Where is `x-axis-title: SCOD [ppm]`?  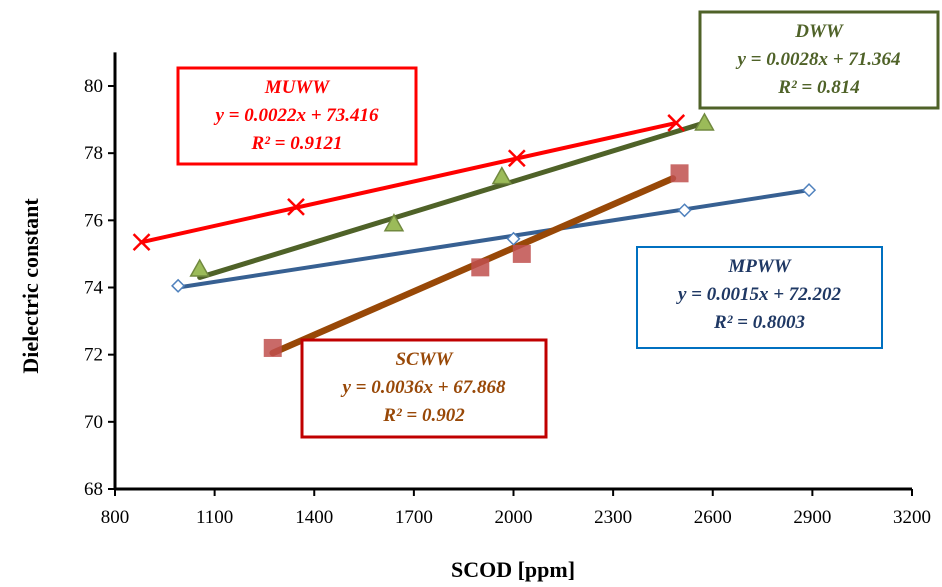
x-axis-title: SCOD [ppm] is located at coordinates (513, 569).